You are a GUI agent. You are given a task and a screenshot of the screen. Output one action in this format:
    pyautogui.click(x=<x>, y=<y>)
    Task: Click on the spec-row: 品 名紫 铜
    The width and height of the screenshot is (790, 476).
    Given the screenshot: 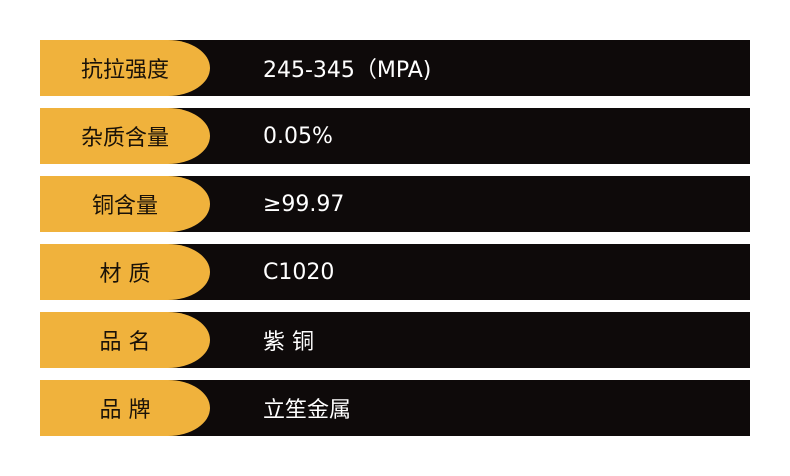 What is the action you would take?
    pyautogui.click(x=395, y=340)
    